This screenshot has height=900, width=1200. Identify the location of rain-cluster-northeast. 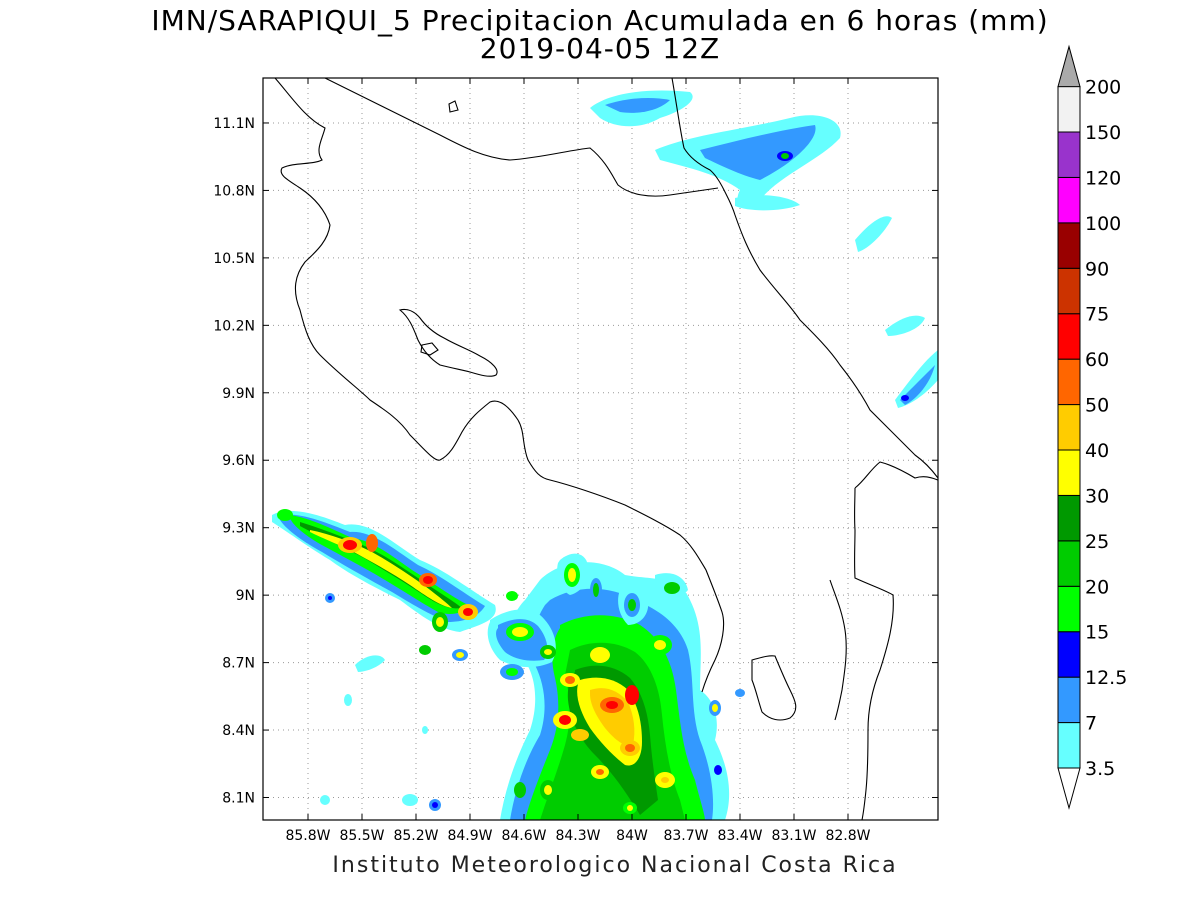
(764, 249).